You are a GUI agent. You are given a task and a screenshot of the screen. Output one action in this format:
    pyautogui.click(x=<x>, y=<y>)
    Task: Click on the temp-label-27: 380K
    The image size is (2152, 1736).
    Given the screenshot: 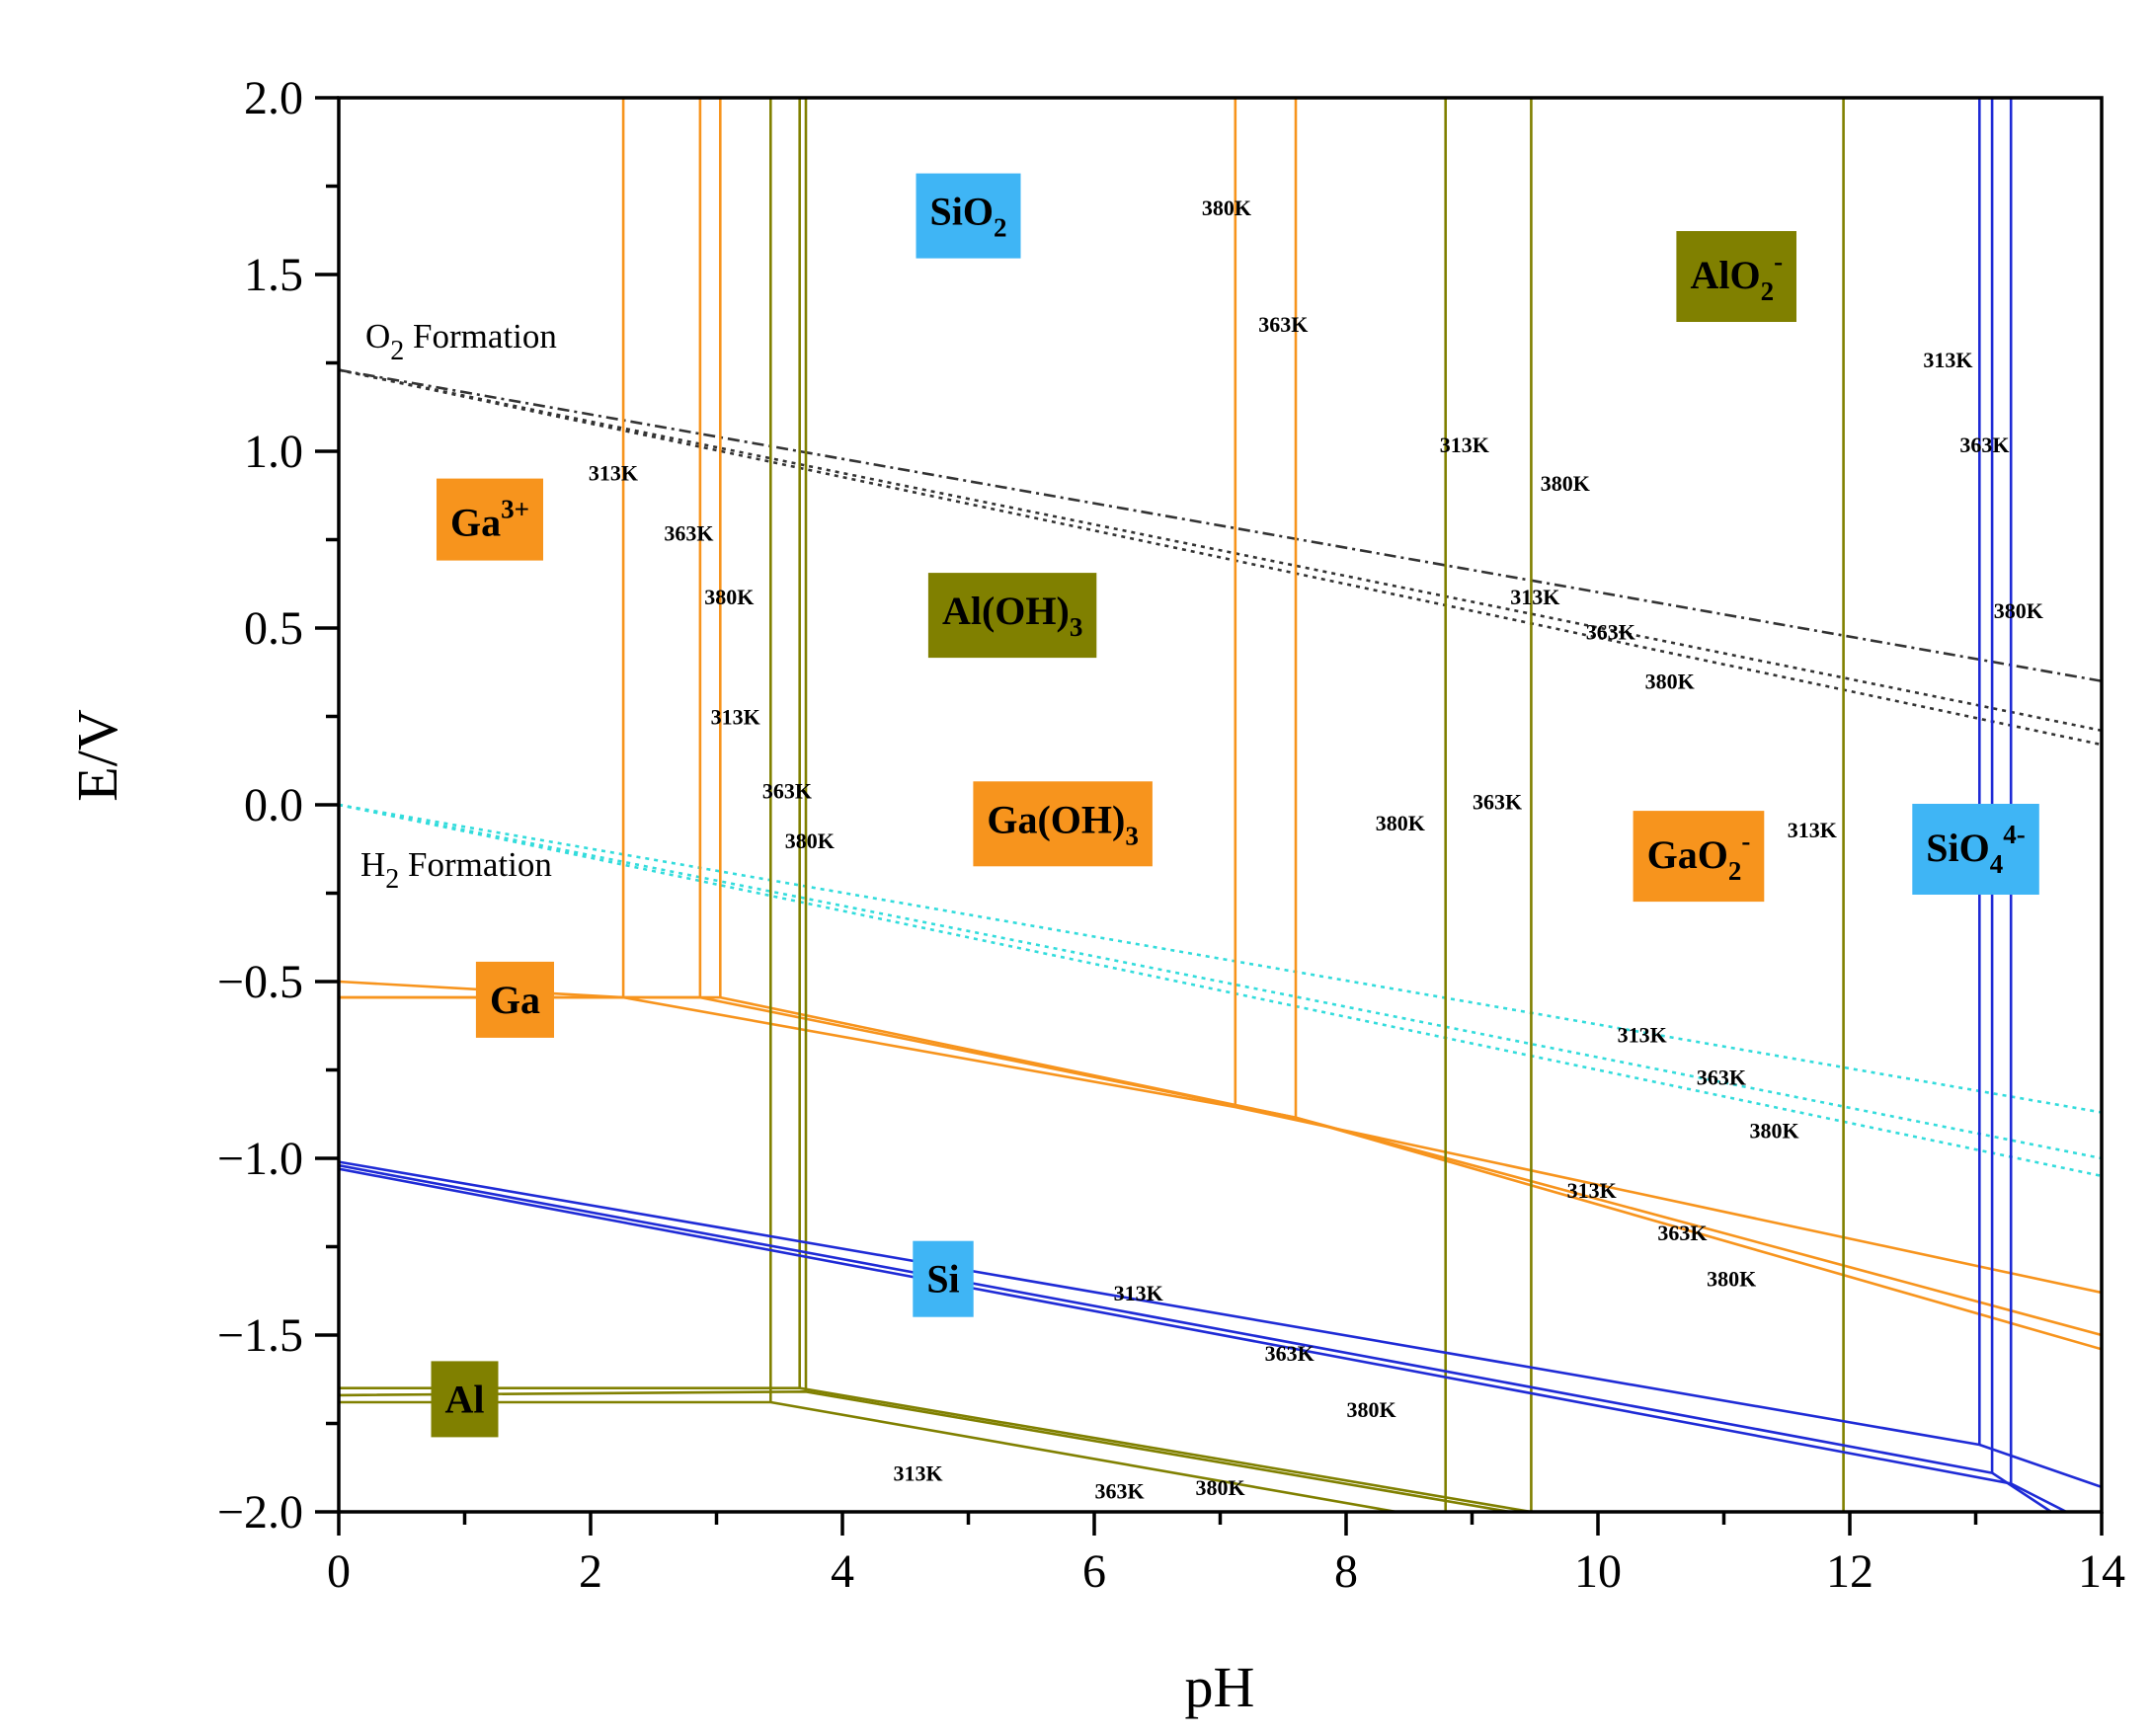 What is the action you would take?
    pyautogui.click(x=1370, y=1410)
    